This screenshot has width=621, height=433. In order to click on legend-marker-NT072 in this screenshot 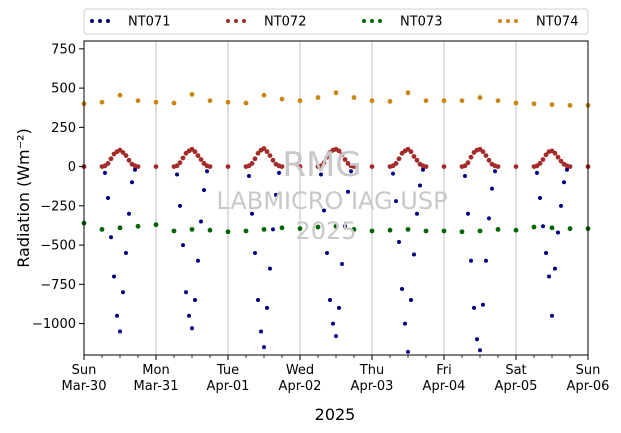, I will do `click(244, 21)`.